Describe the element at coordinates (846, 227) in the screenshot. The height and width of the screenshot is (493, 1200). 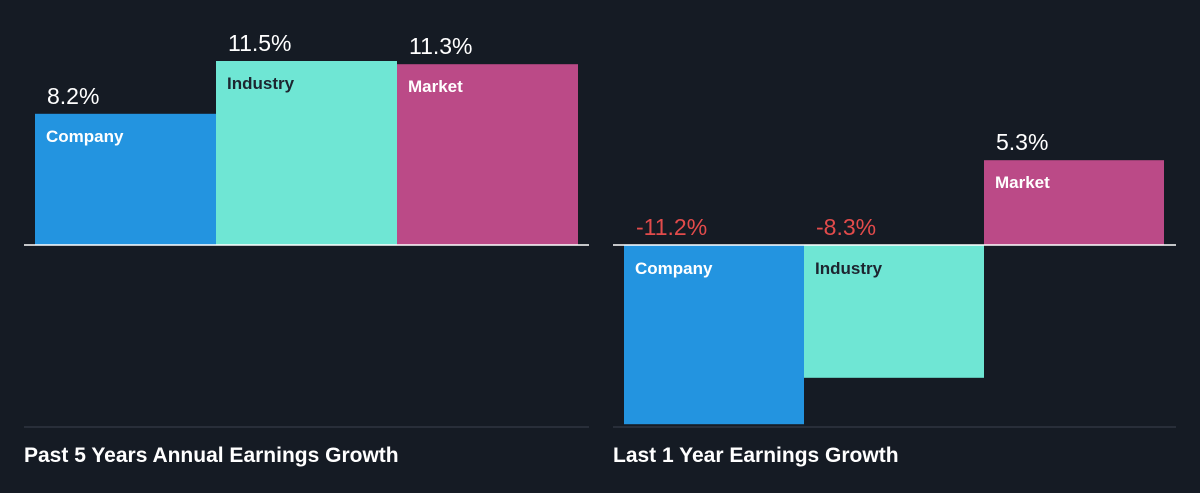
I see `value-label-industry: -8.3%` at that location.